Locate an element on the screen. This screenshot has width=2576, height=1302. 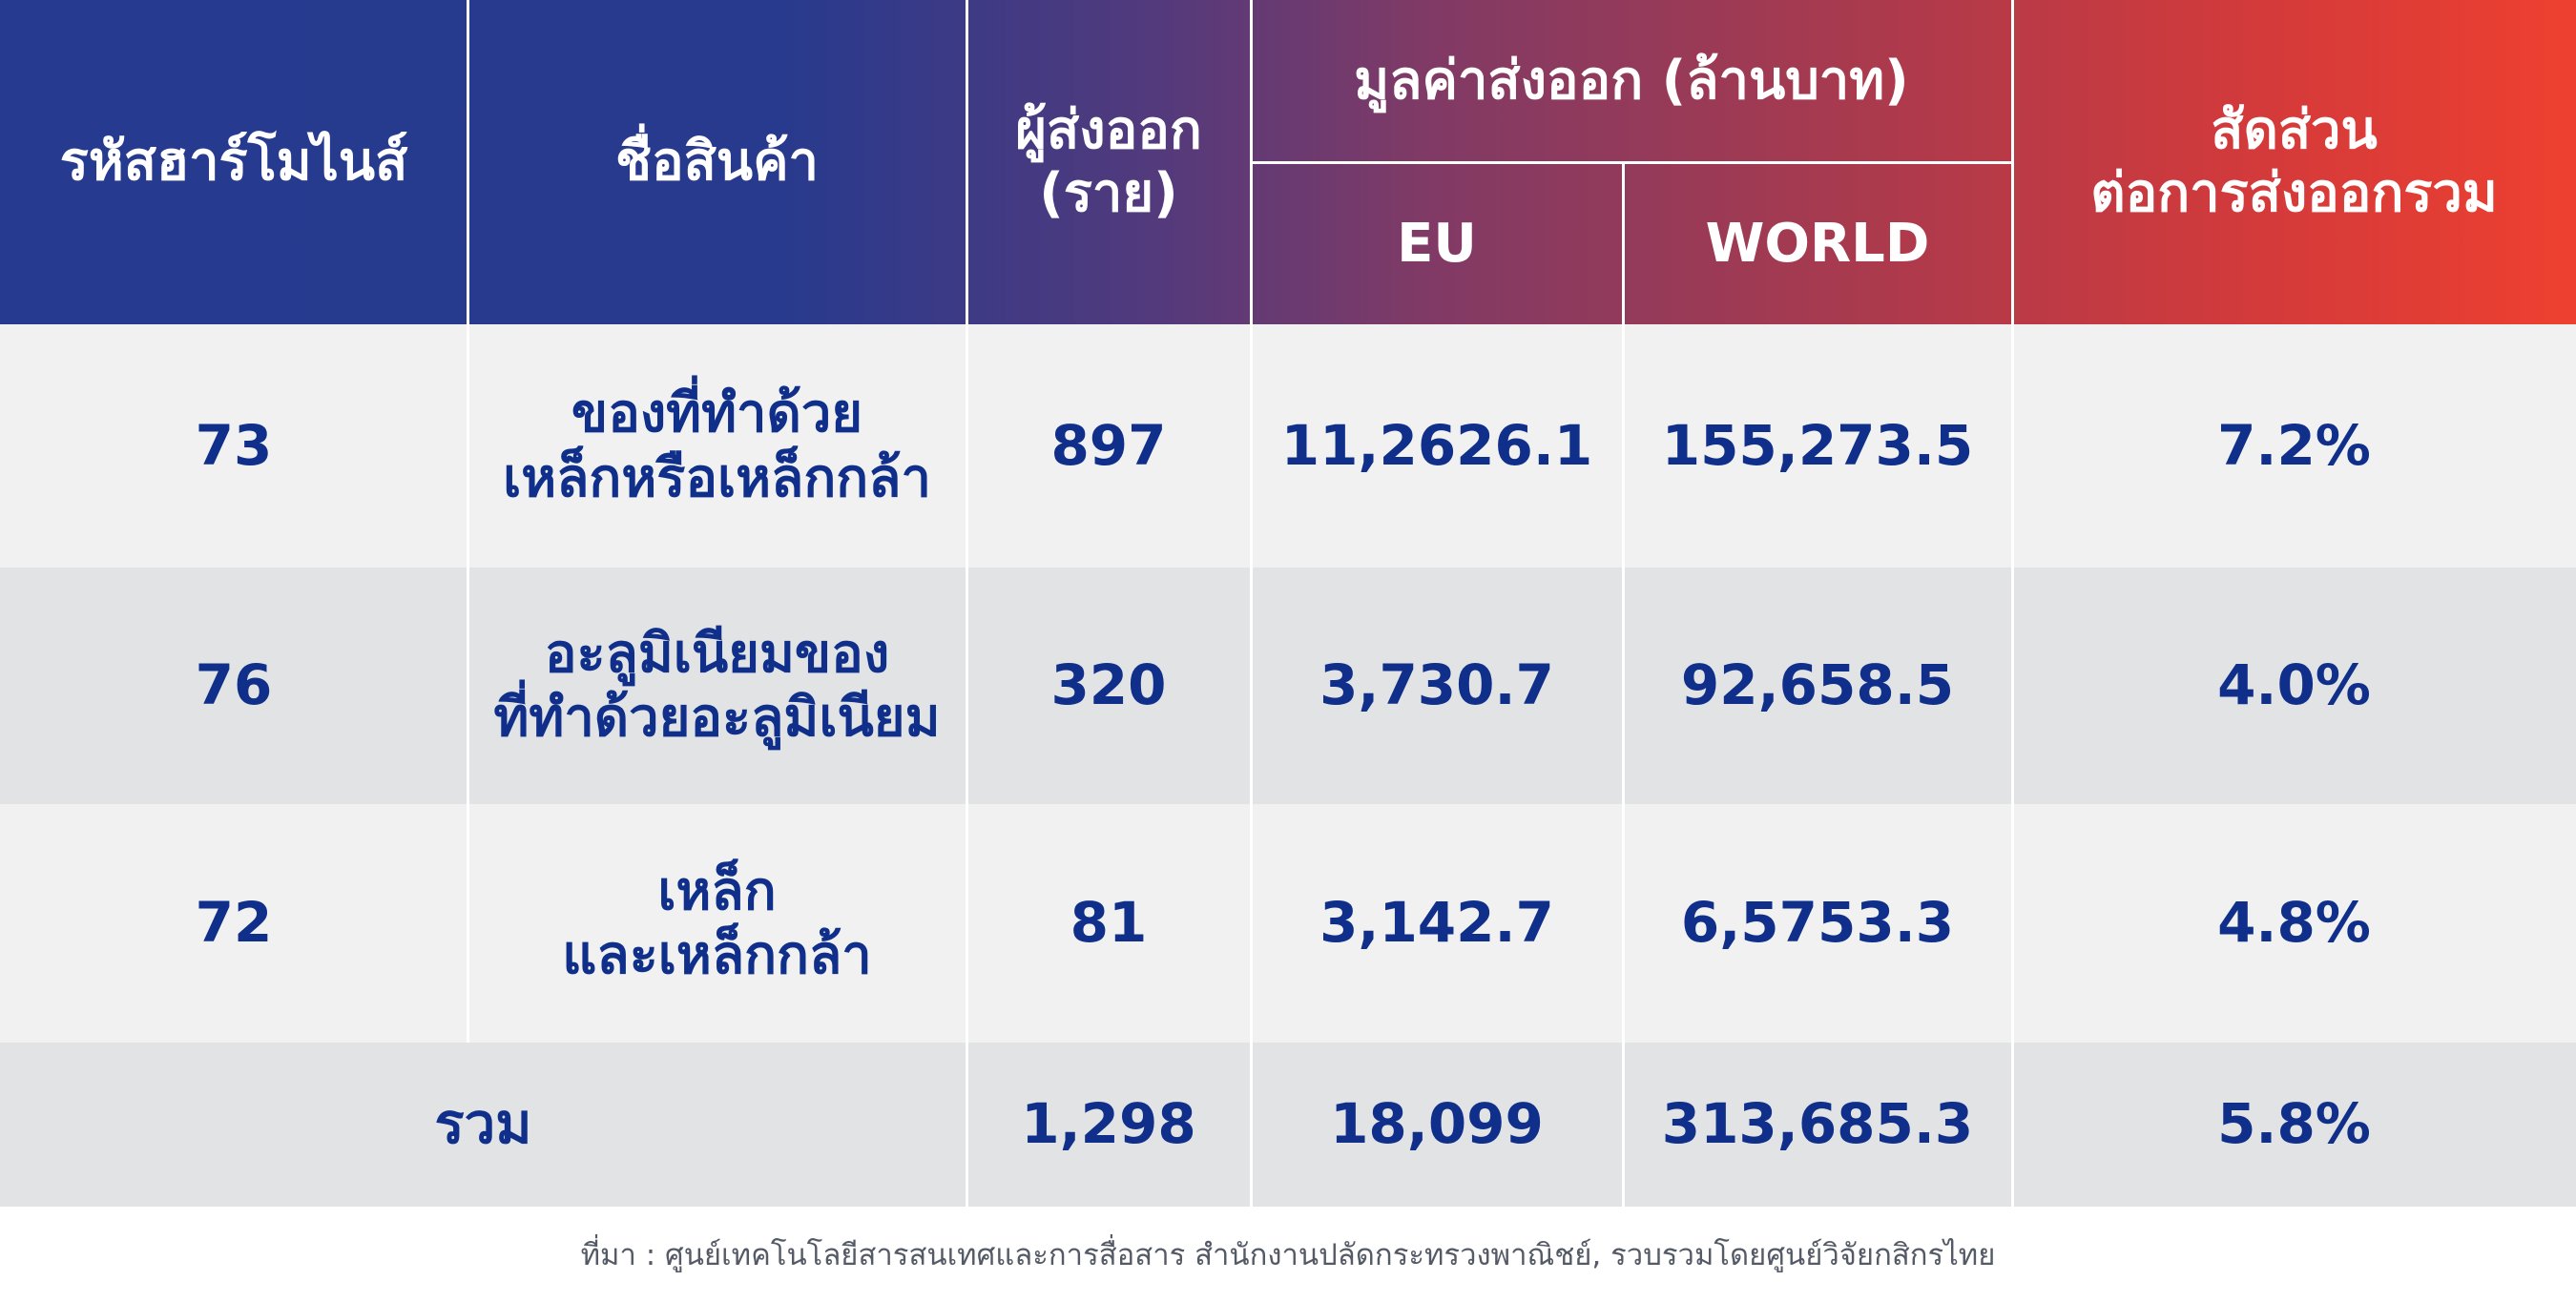
row-eu-value: 11,2626.1 is located at coordinates (1436, 445).